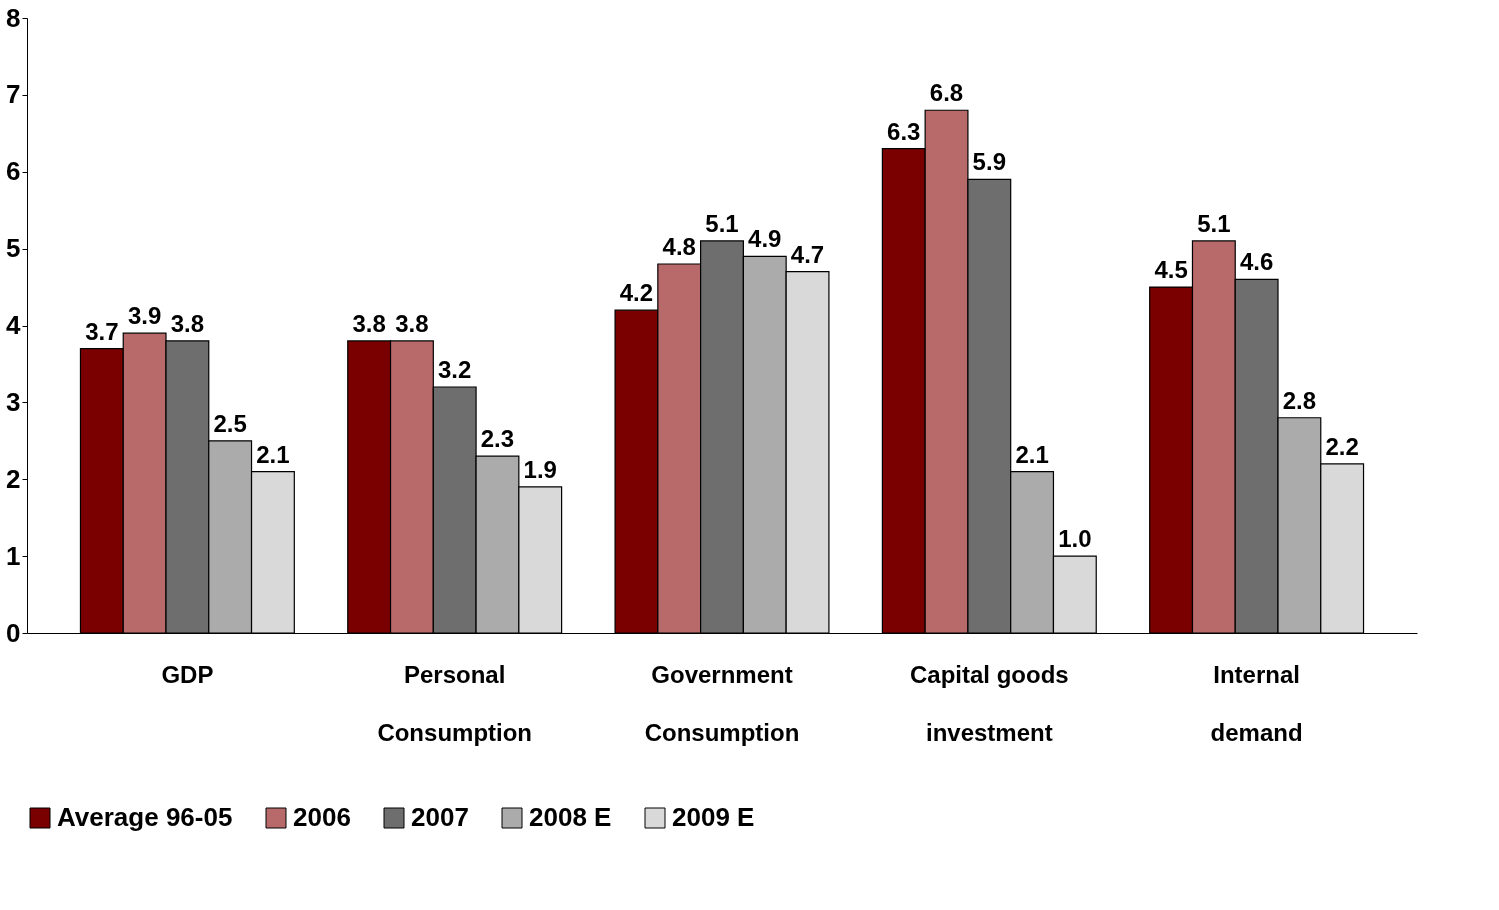 The image size is (1499, 910). What do you see at coordinates (13, 478) in the screenshot?
I see `y-tick-label: 2` at bounding box center [13, 478].